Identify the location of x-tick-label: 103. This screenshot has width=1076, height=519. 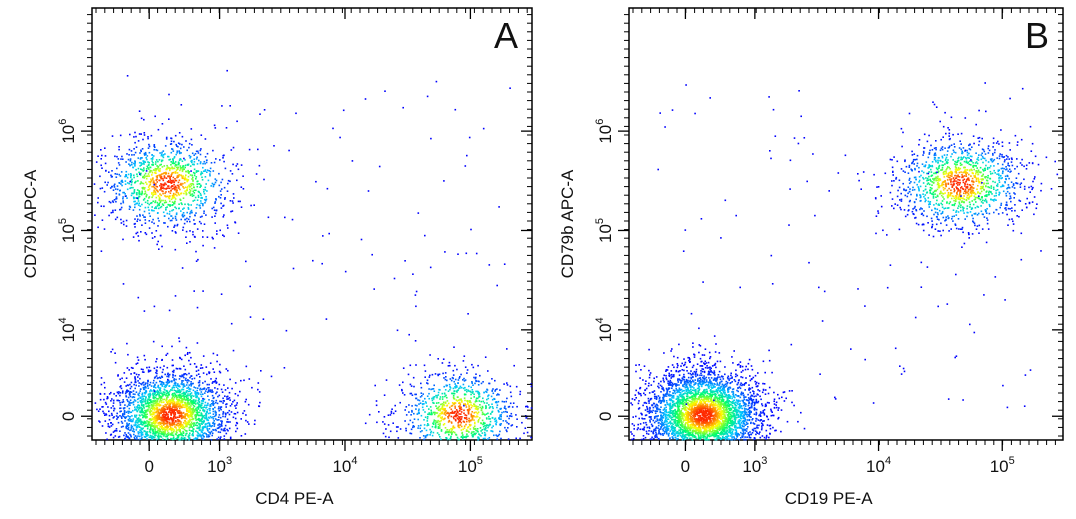
(219, 465).